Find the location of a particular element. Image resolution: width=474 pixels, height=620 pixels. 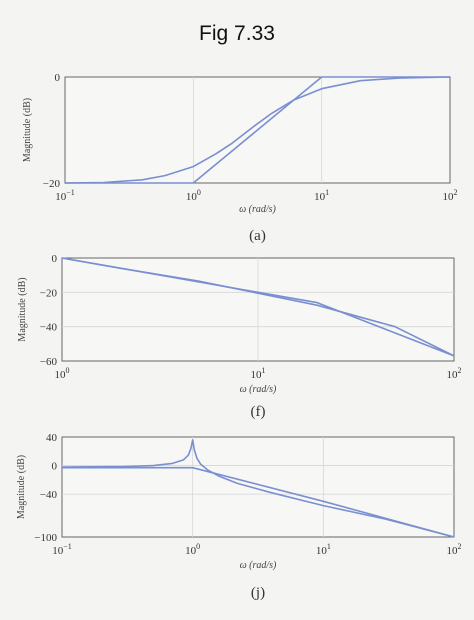

panel-caption: (f) is located at coordinates (258, 412).